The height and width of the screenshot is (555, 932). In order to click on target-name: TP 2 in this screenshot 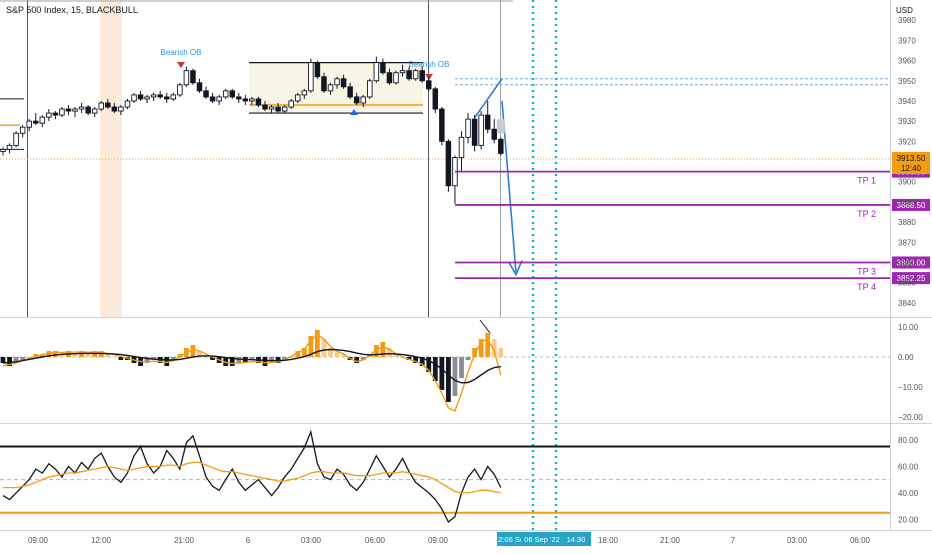, I will do `click(866, 214)`.